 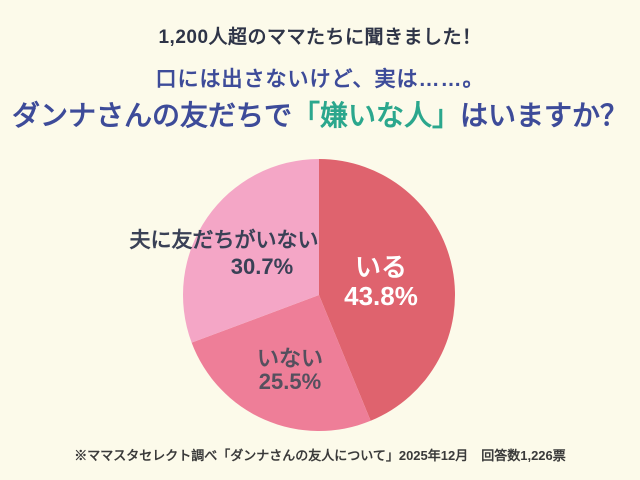 I want to click on pie-label-iru: いる 43.8%, so click(x=381, y=282).